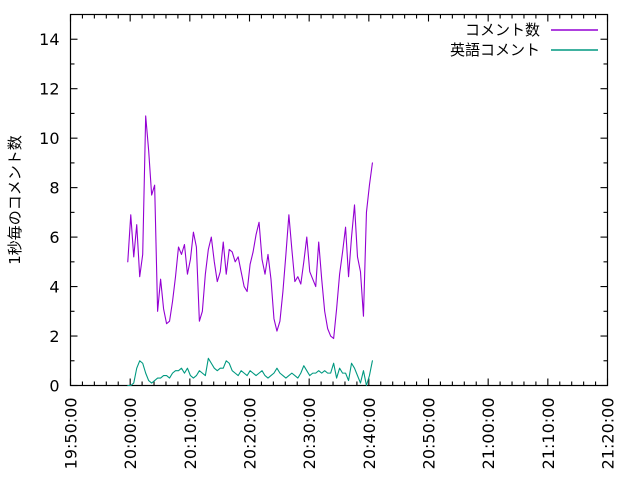  What do you see at coordinates (548, 434) in the screenshot?
I see `x-tick-label: 21:10:00` at bounding box center [548, 434].